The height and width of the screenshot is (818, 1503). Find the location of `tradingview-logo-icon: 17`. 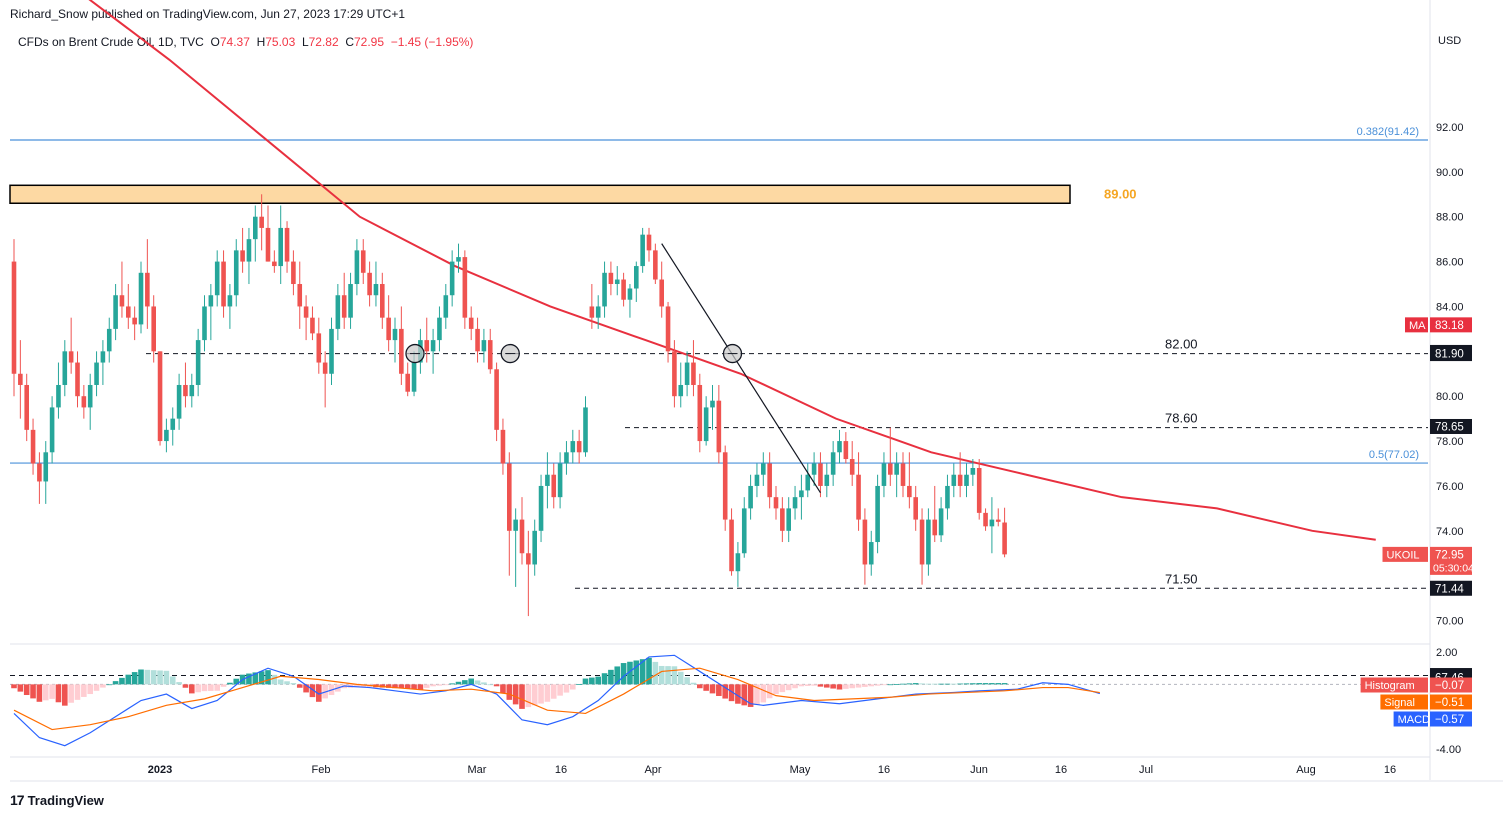

tradingview-logo-icon: 17 is located at coordinates (17, 800).